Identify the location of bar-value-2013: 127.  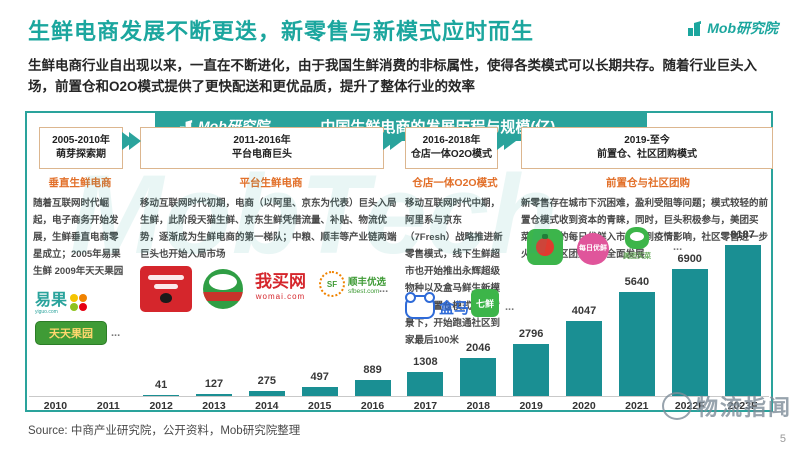
(214, 384).